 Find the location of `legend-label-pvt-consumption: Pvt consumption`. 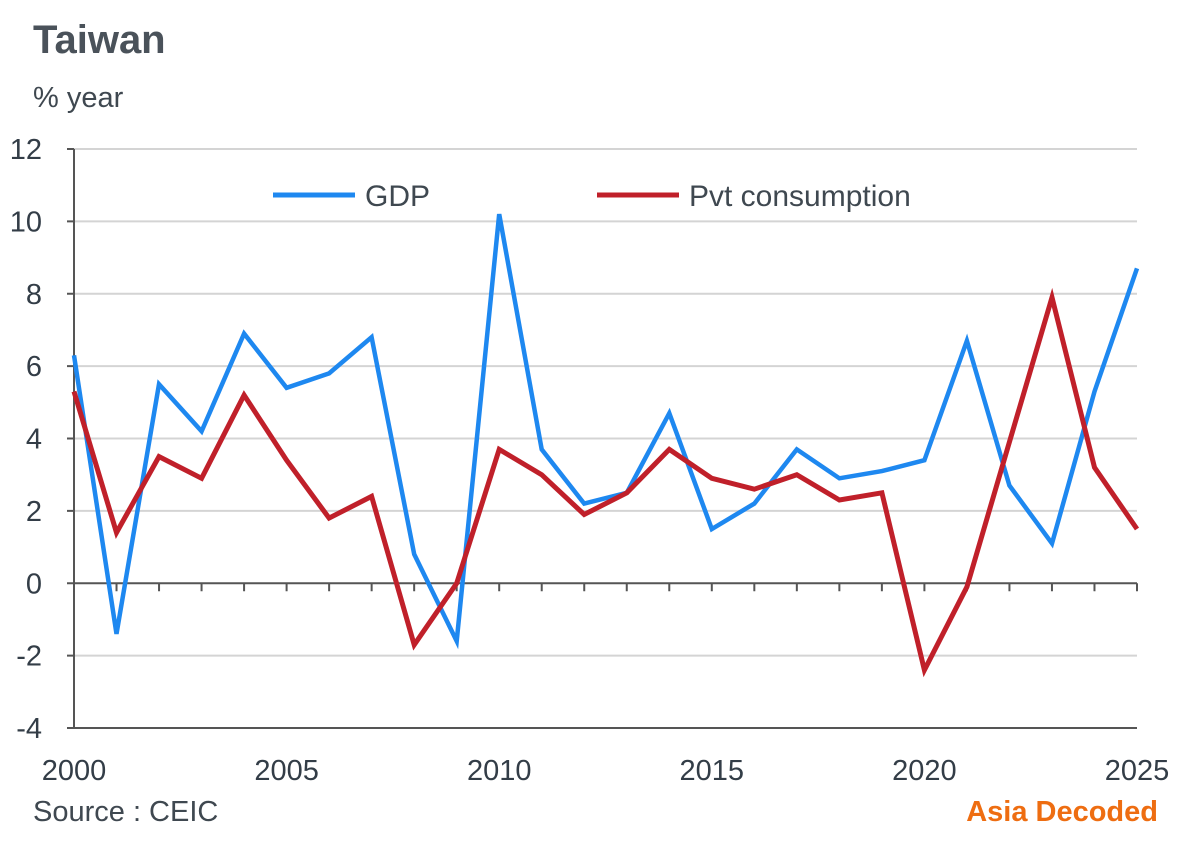

legend-label-pvt-consumption: Pvt consumption is located at coordinates (800, 196).